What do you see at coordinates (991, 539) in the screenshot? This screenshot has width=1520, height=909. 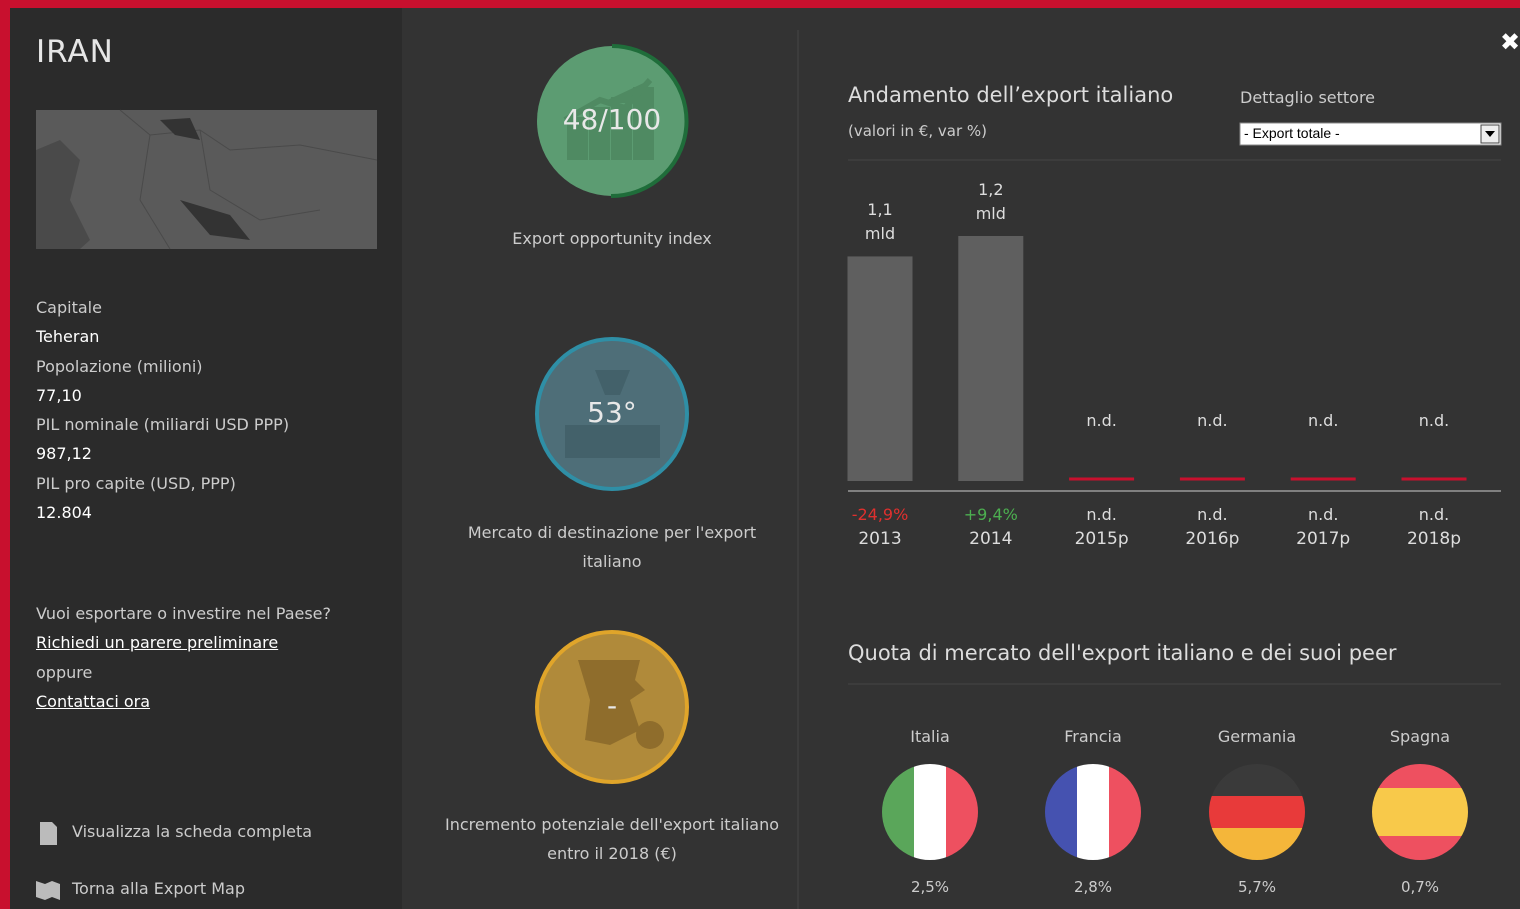 I see `x-tick-label: 2014` at bounding box center [991, 539].